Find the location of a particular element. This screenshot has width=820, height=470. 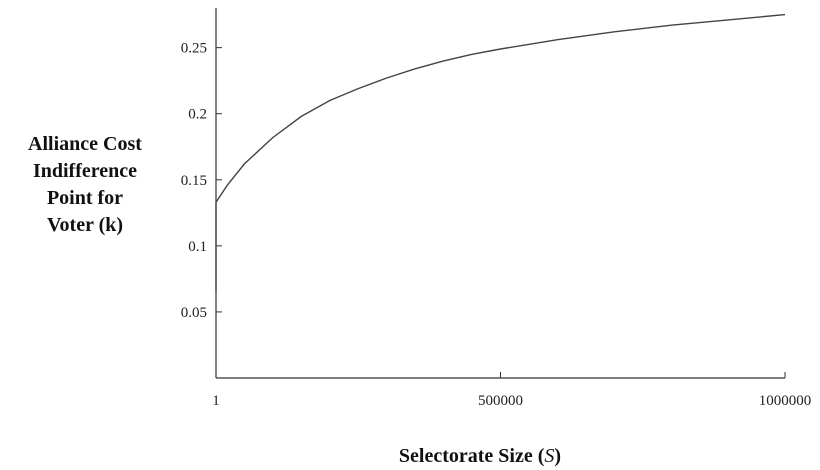

y-axis-label-line-2: Indifference is located at coordinates (85, 171).